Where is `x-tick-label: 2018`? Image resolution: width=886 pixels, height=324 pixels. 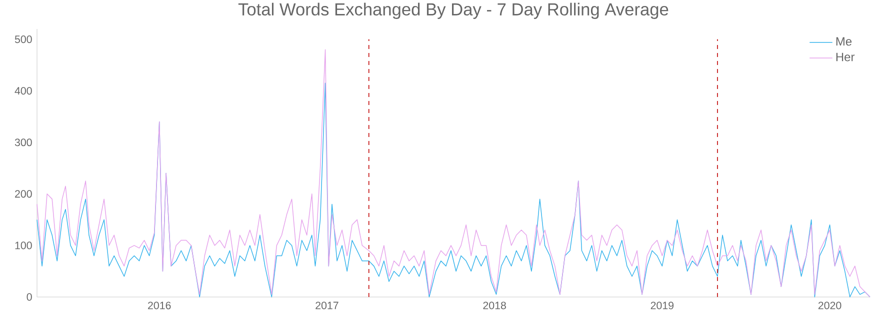
x-tick-label: 2018 is located at coordinates (494, 306).